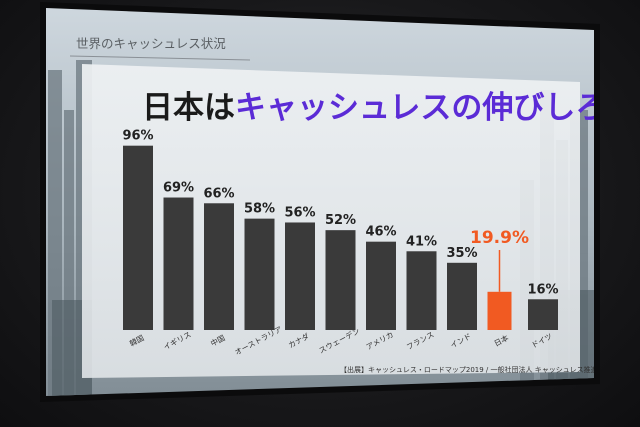 This screenshot has height=427, width=640. I want to click on bar-value-label-10: 19.9%, so click(499, 238).